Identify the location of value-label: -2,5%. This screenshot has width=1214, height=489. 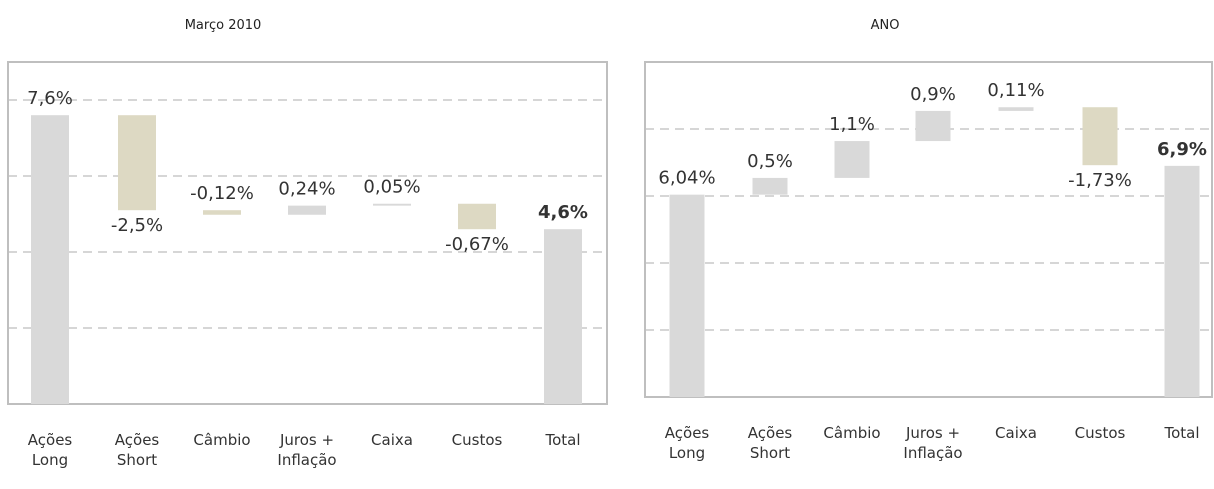
(137, 225).